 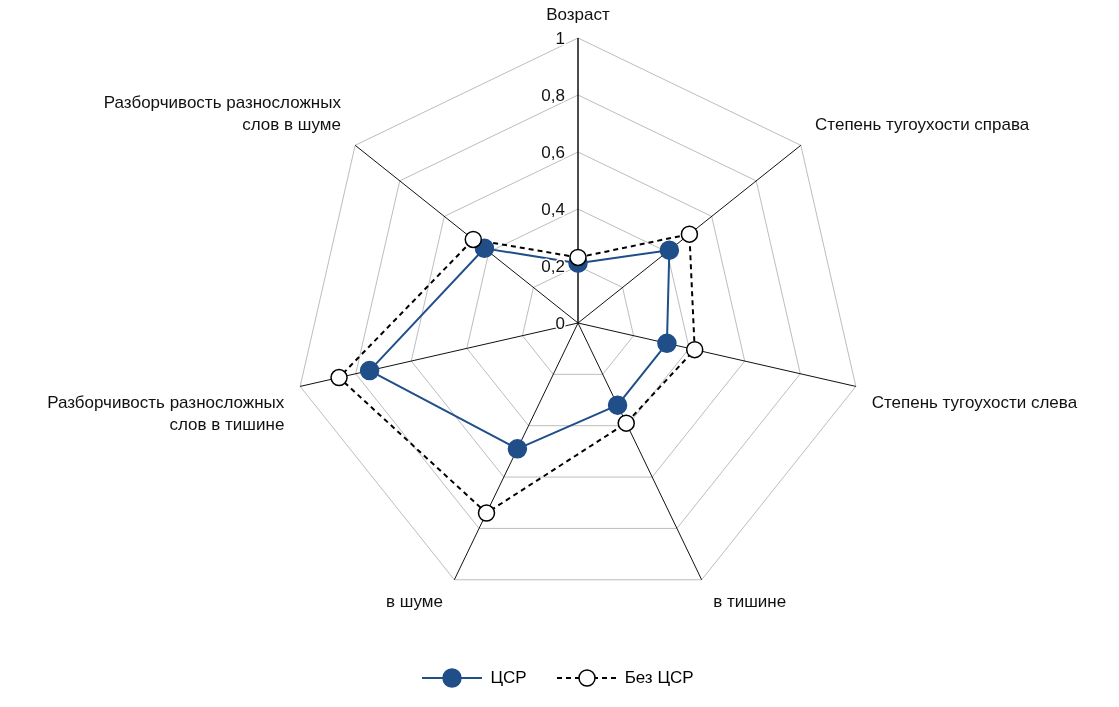 What do you see at coordinates (750, 601) in the screenshot?
I see `spoke-label: в тишине` at bounding box center [750, 601].